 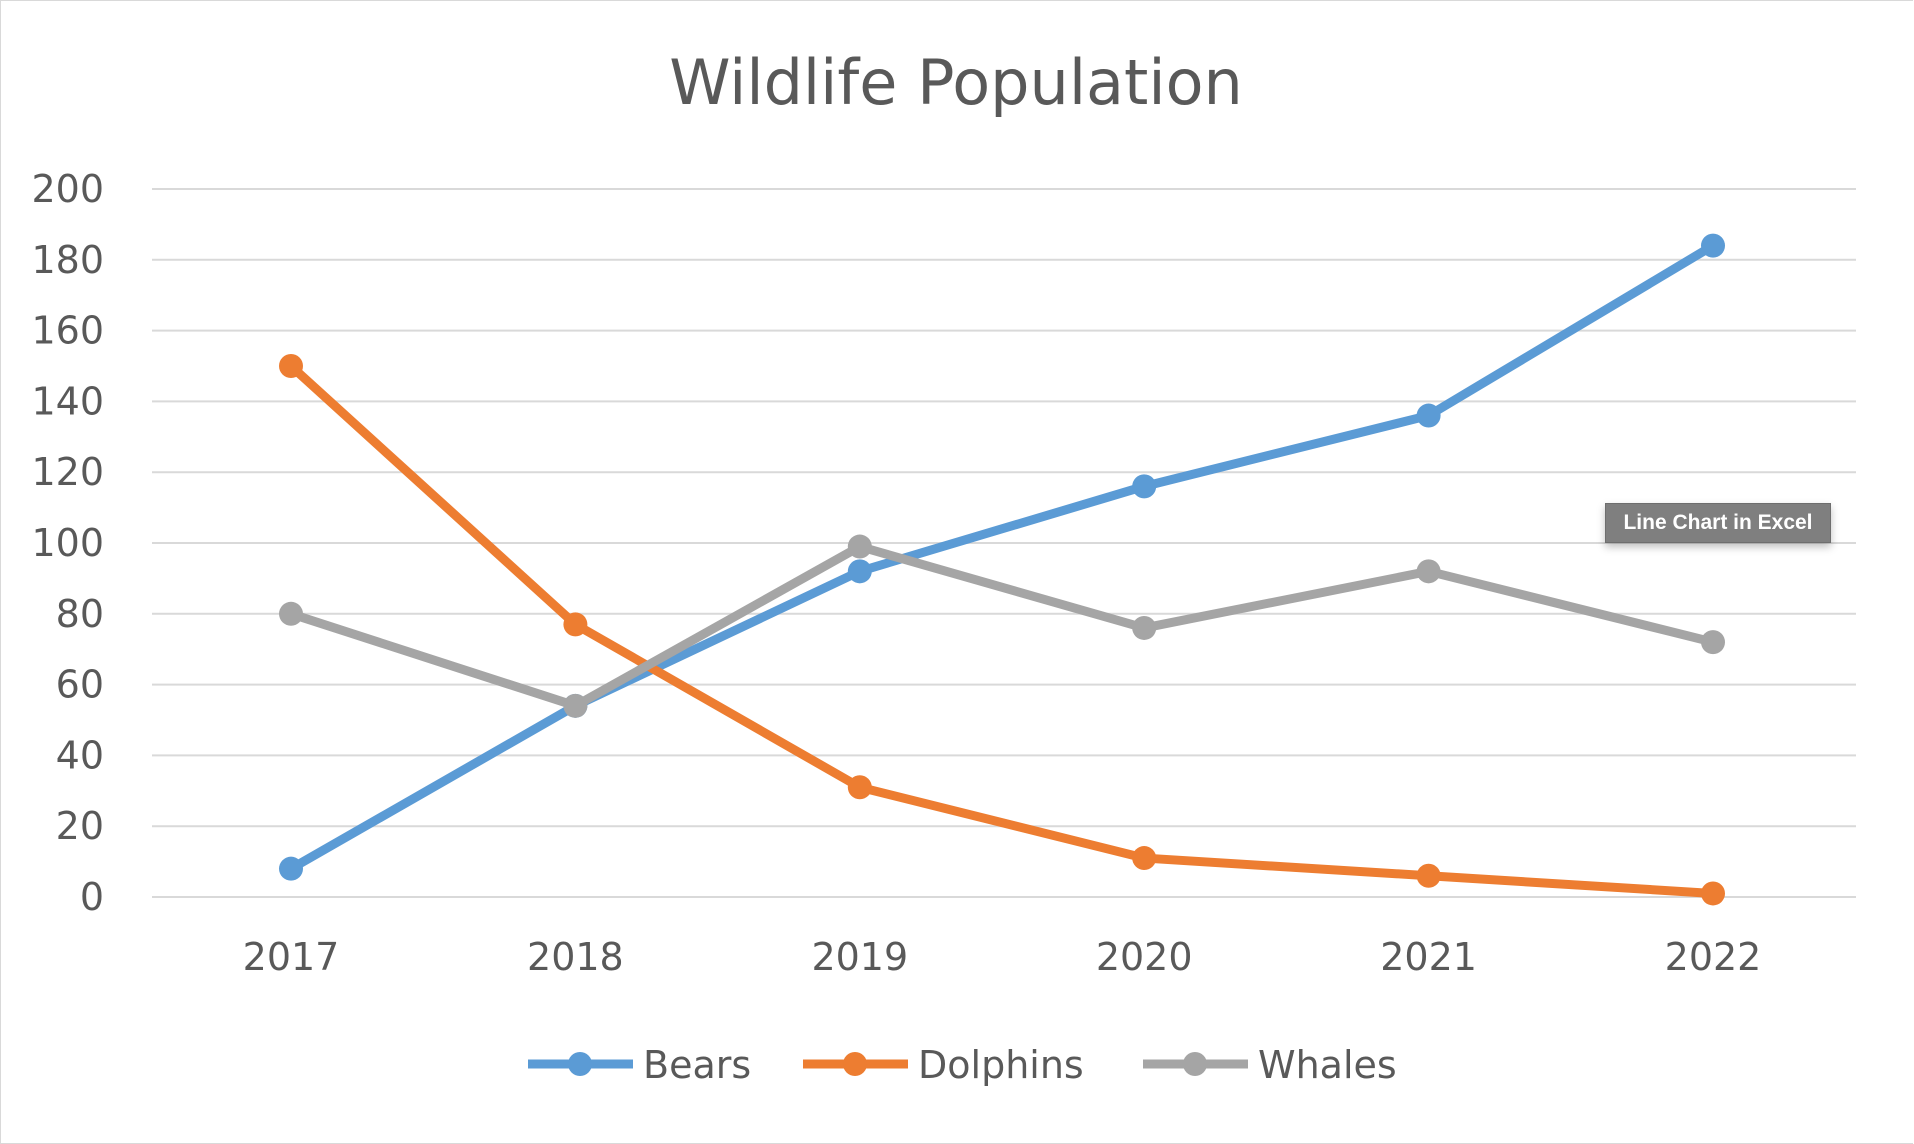 What do you see at coordinates (1144, 957) in the screenshot?
I see `x-tick-label: 2020` at bounding box center [1144, 957].